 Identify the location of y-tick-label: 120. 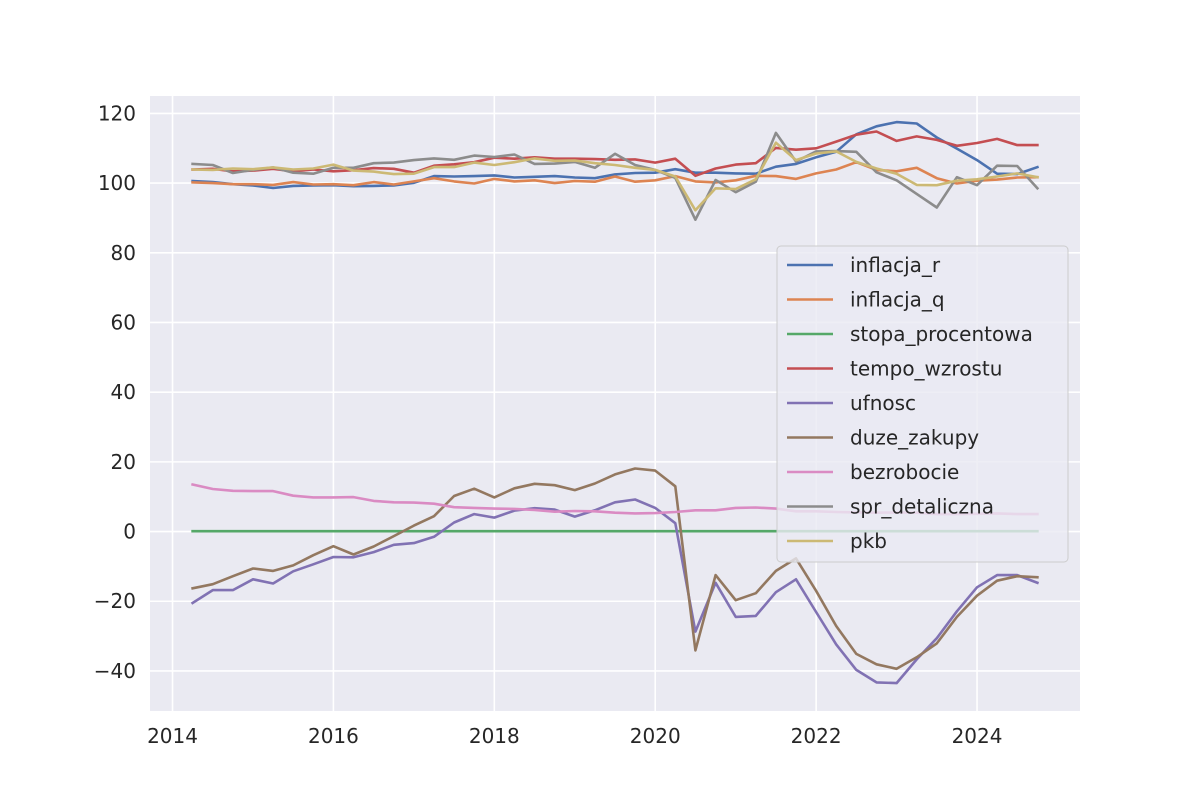
(117, 113).